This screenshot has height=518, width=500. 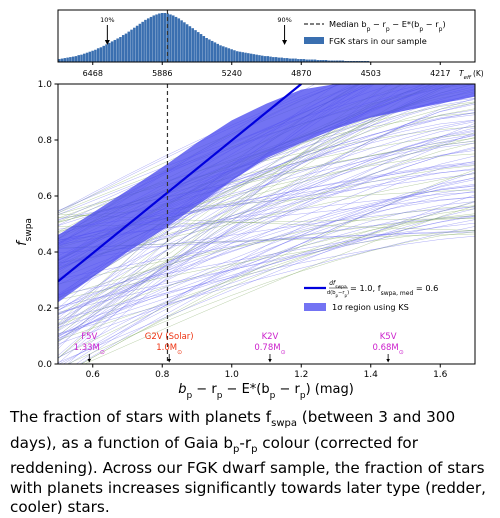 I want to click on svg-text: d(bp−rp), so click(x=338, y=294).